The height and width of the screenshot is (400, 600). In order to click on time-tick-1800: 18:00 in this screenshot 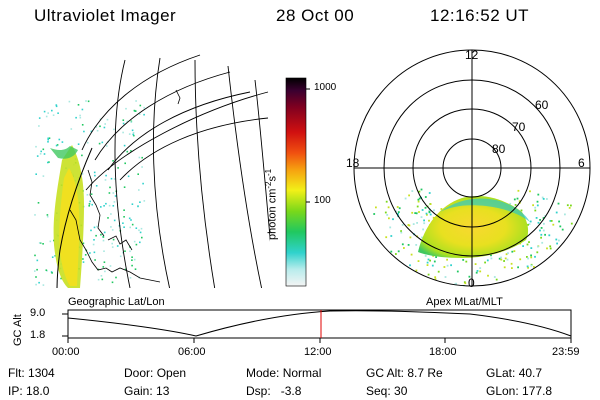, I will do `click(443, 352)`.